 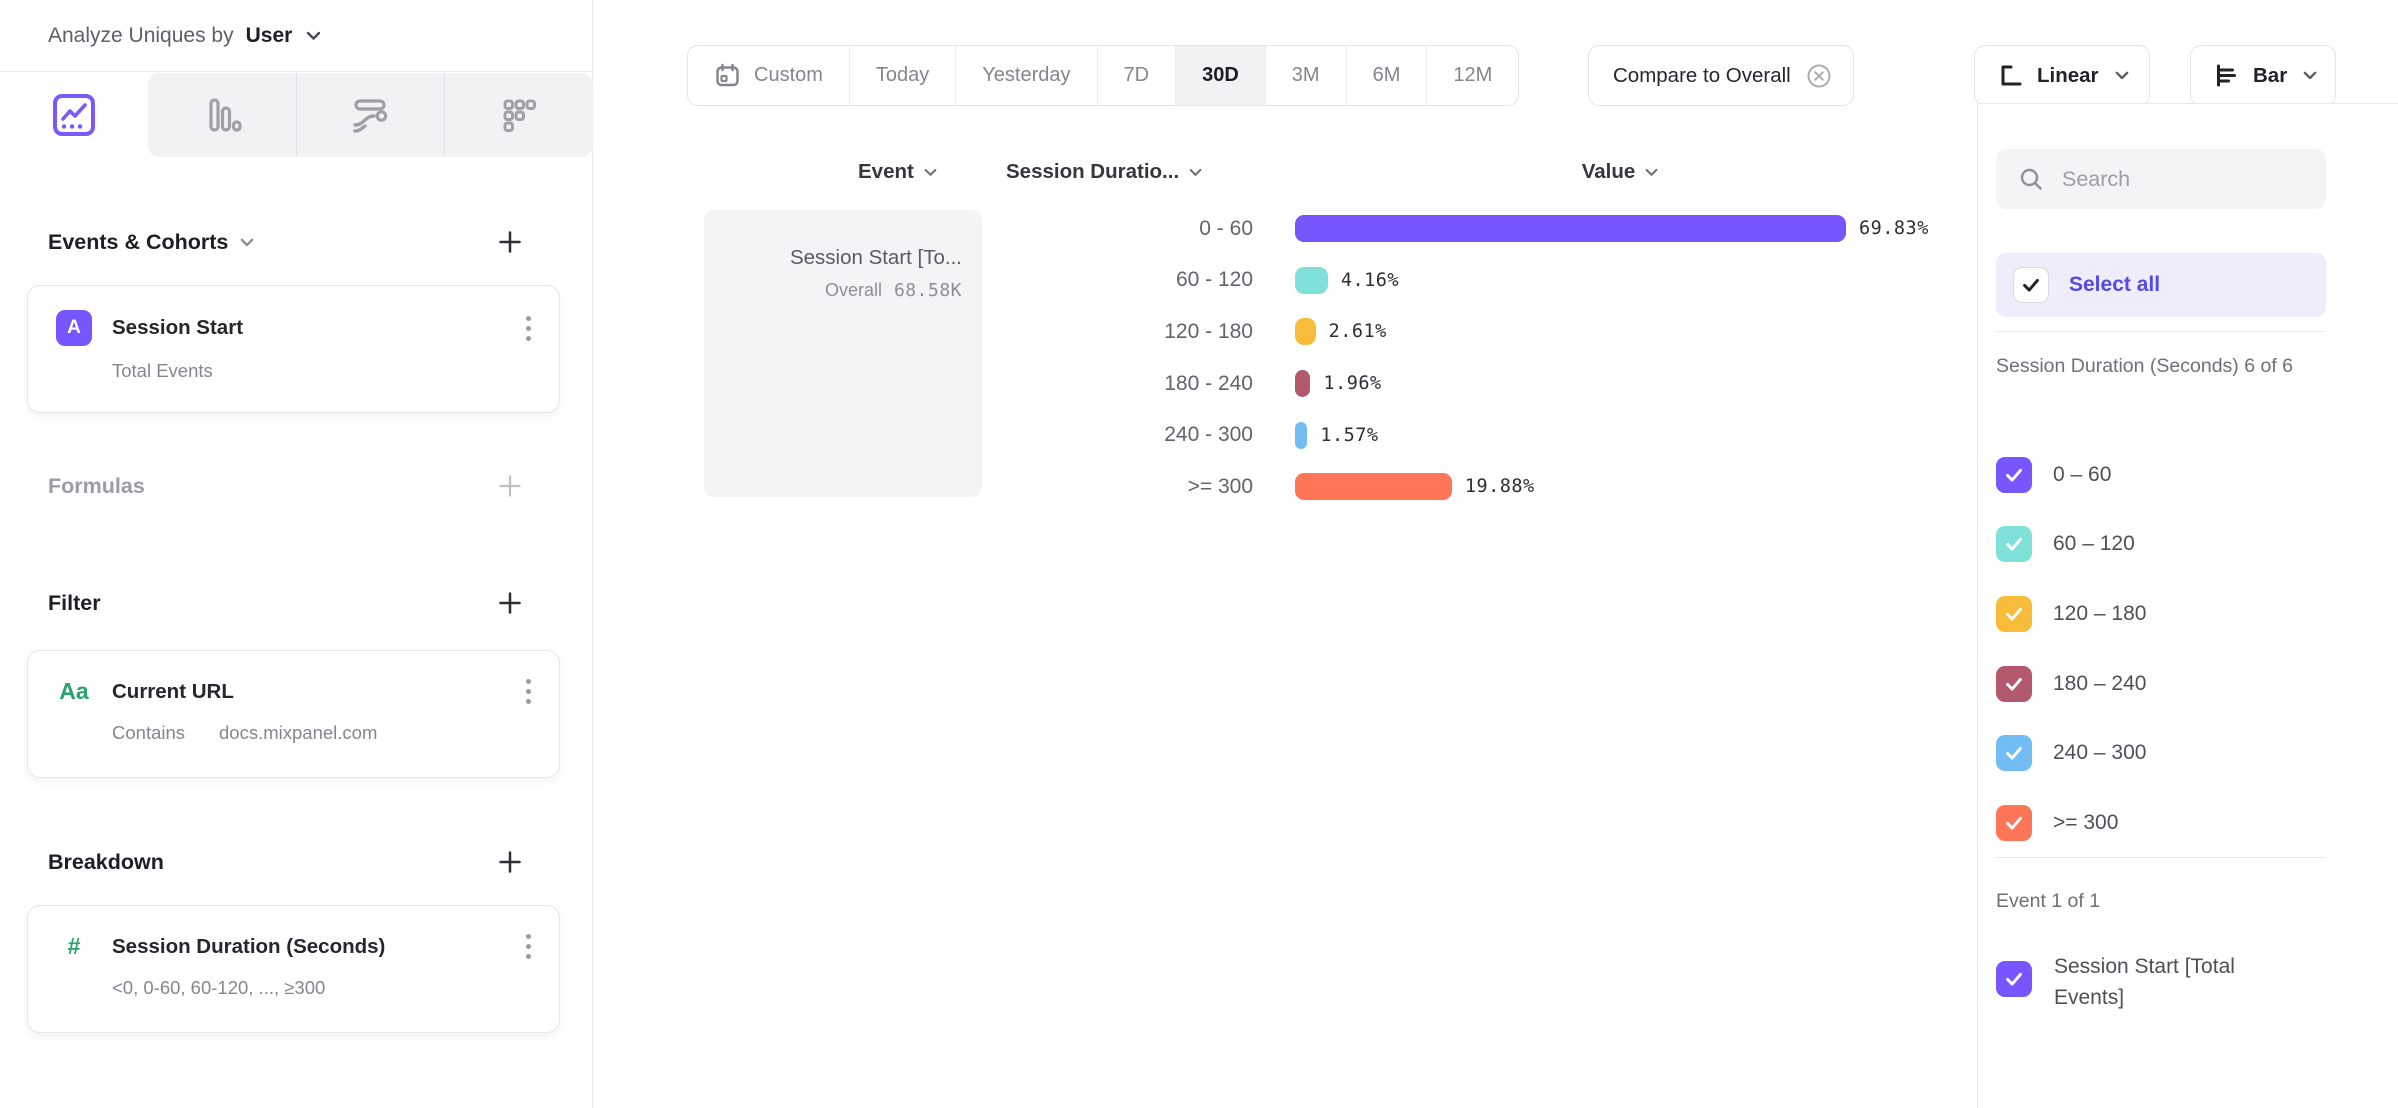 I want to click on tab-flow, so click(x=370, y=115).